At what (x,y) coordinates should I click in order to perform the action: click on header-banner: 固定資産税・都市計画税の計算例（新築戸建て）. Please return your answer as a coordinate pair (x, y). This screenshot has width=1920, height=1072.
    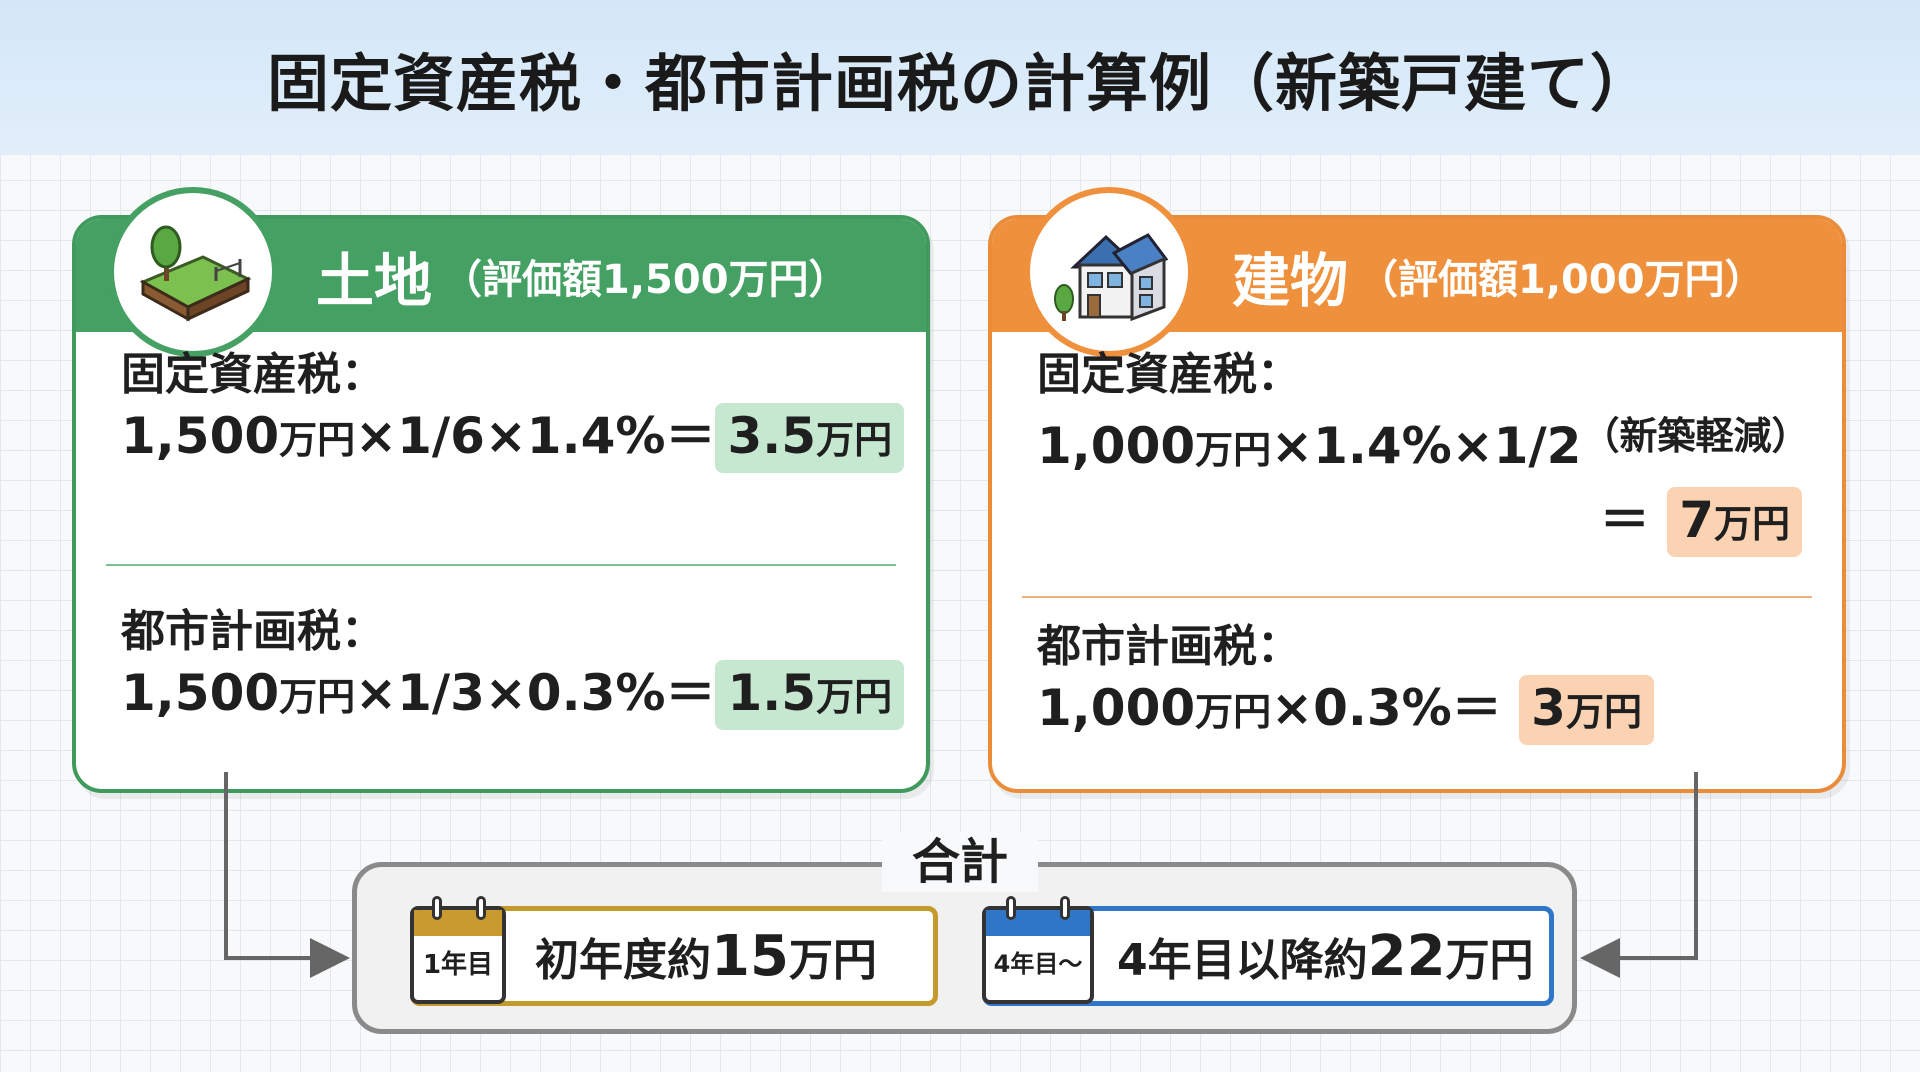
    Looking at the image, I should click on (960, 77).